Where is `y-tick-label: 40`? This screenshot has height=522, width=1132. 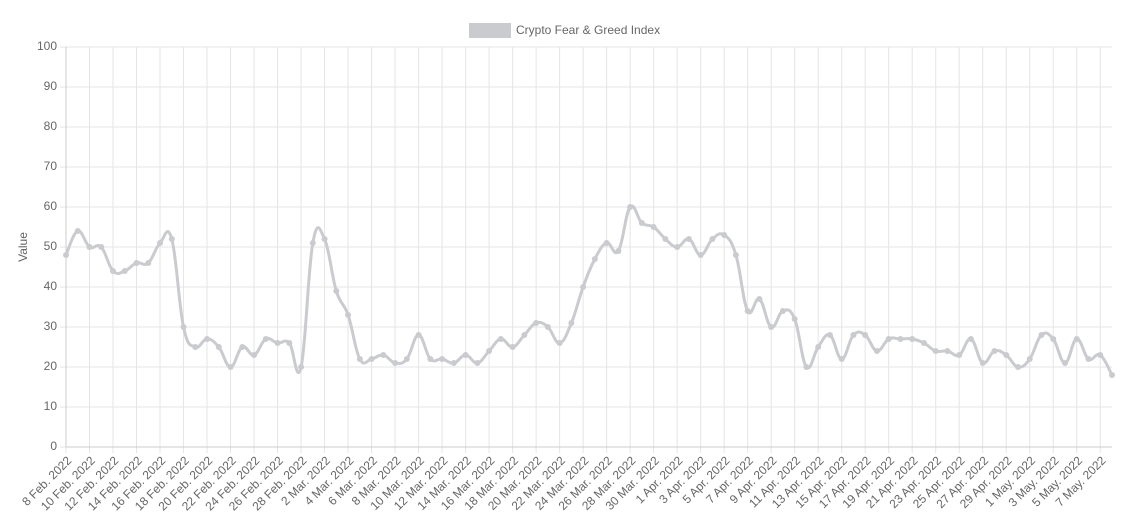
y-tick-label: 40 is located at coordinates (51, 286).